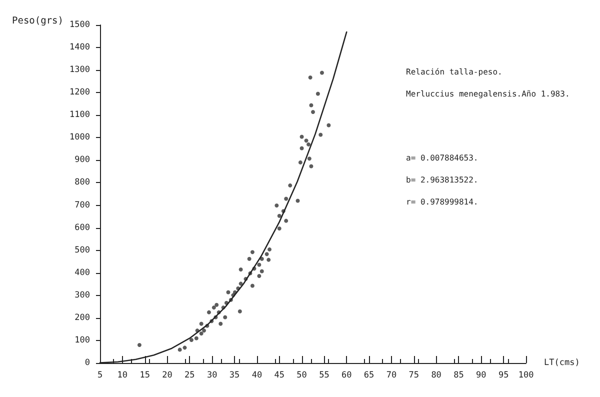  What do you see at coordinates (167, 375) in the screenshot?
I see `x-tick-label: 20` at bounding box center [167, 375].